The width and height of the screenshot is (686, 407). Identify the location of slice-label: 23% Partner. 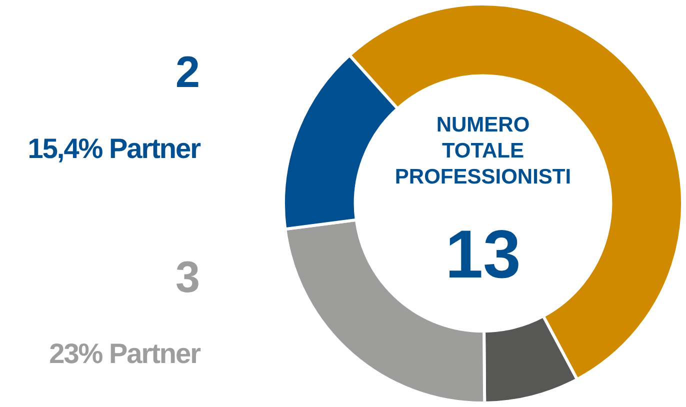
(124, 354).